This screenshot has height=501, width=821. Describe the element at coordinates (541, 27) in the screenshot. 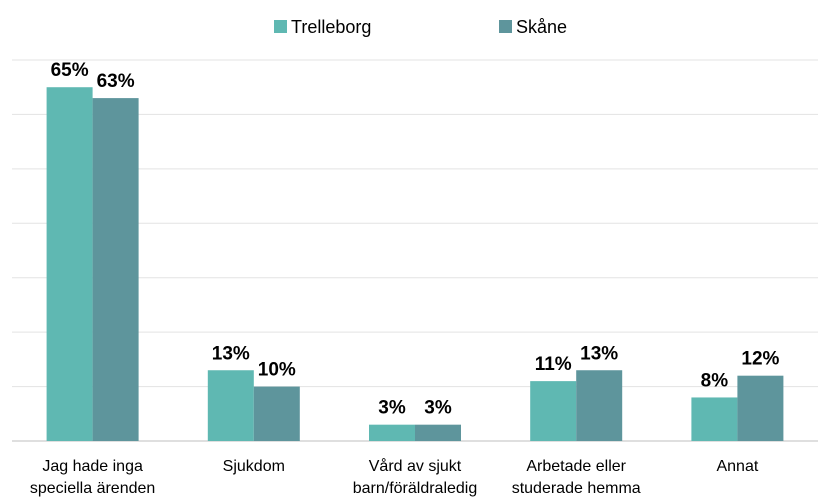

I see `legend-label: Skåne` at that location.